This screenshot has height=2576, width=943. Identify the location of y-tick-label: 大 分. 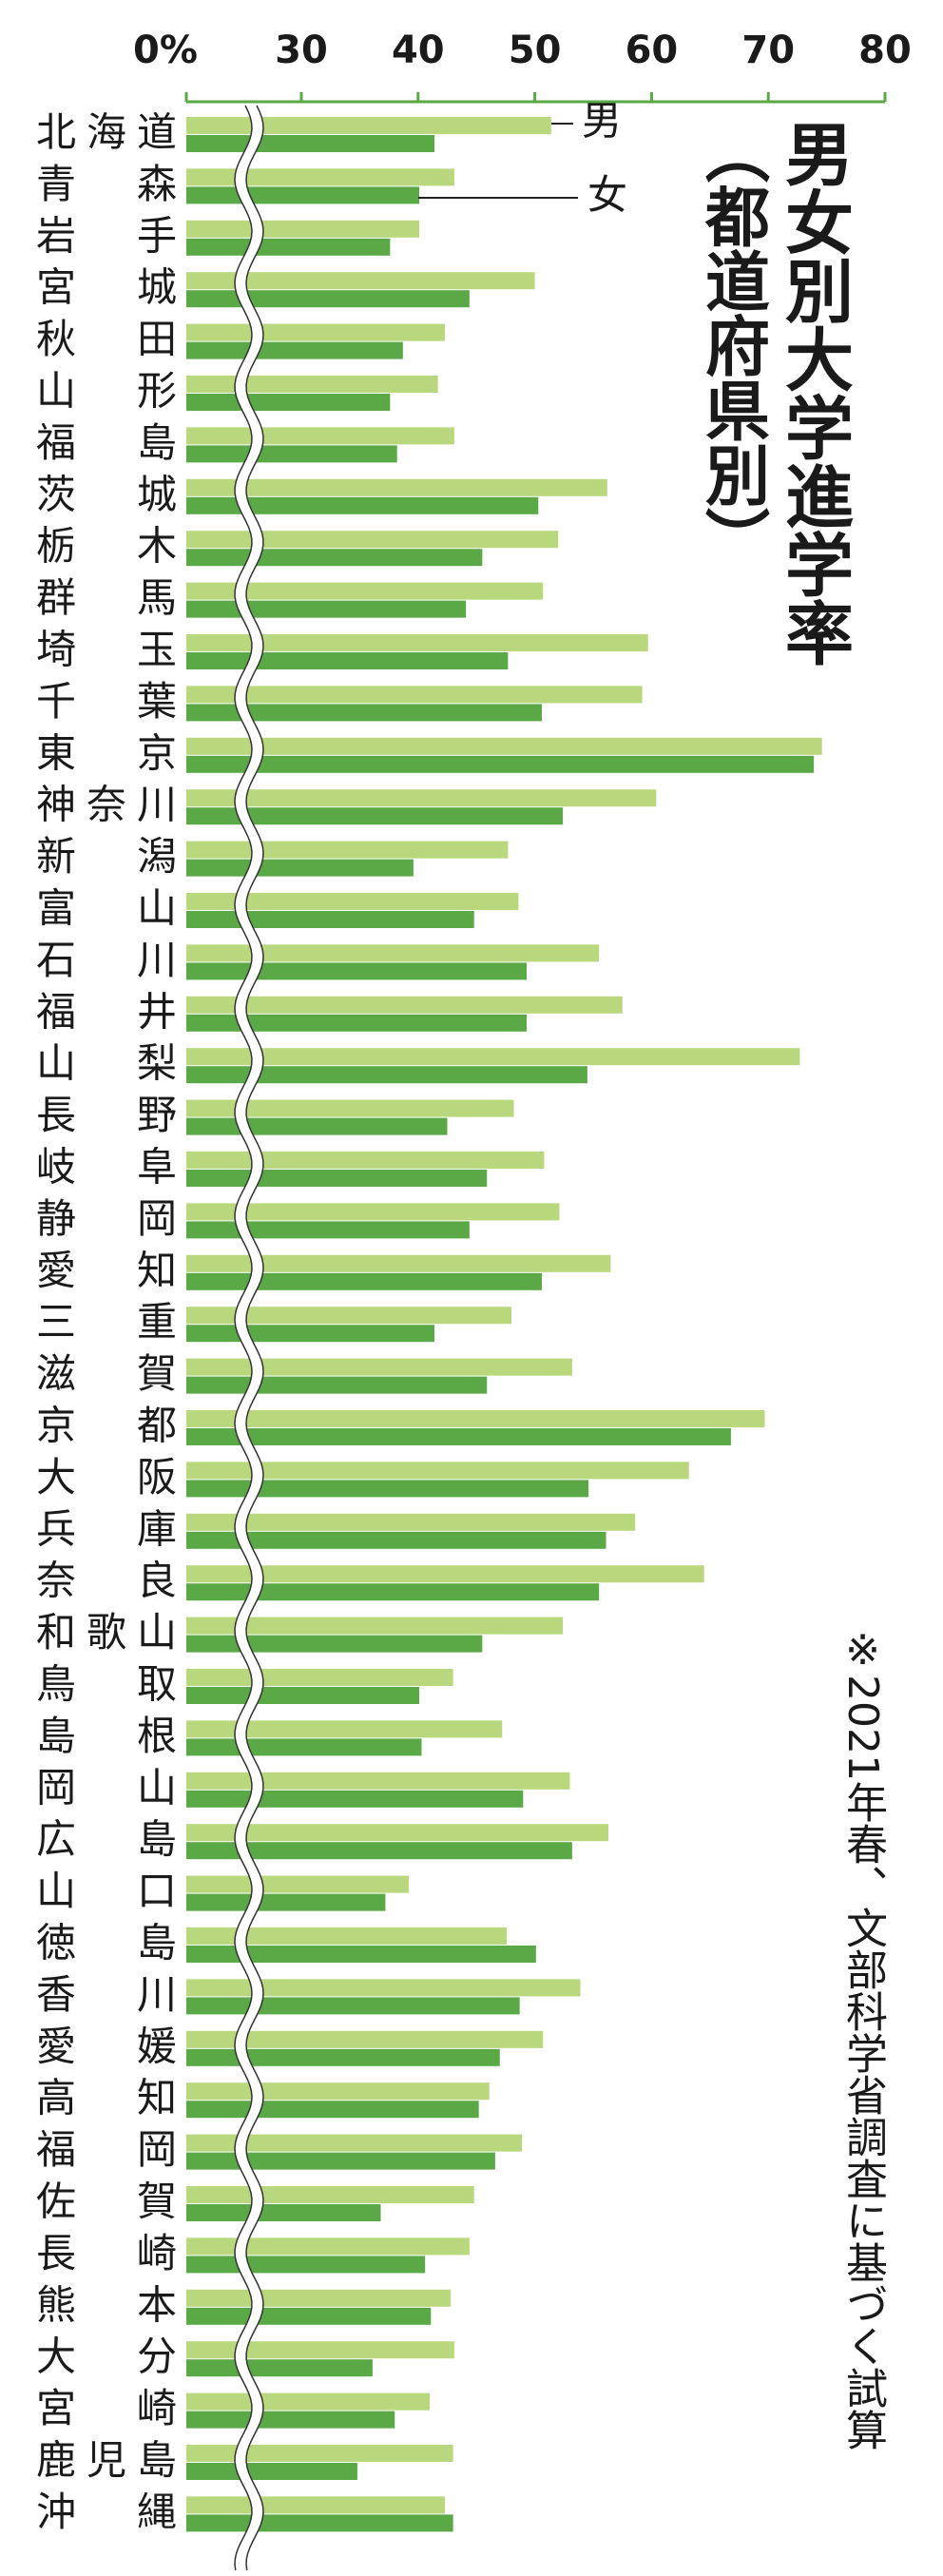
(106, 2357).